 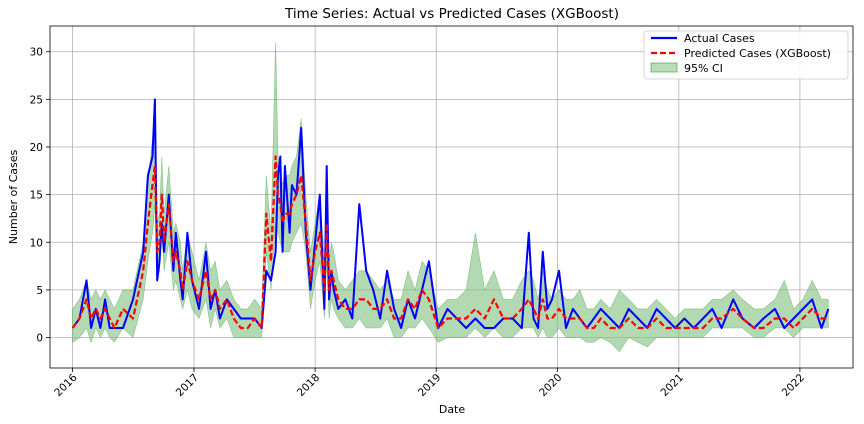 I want to click on legend-actual-label: Actual Cases, so click(x=719, y=38).